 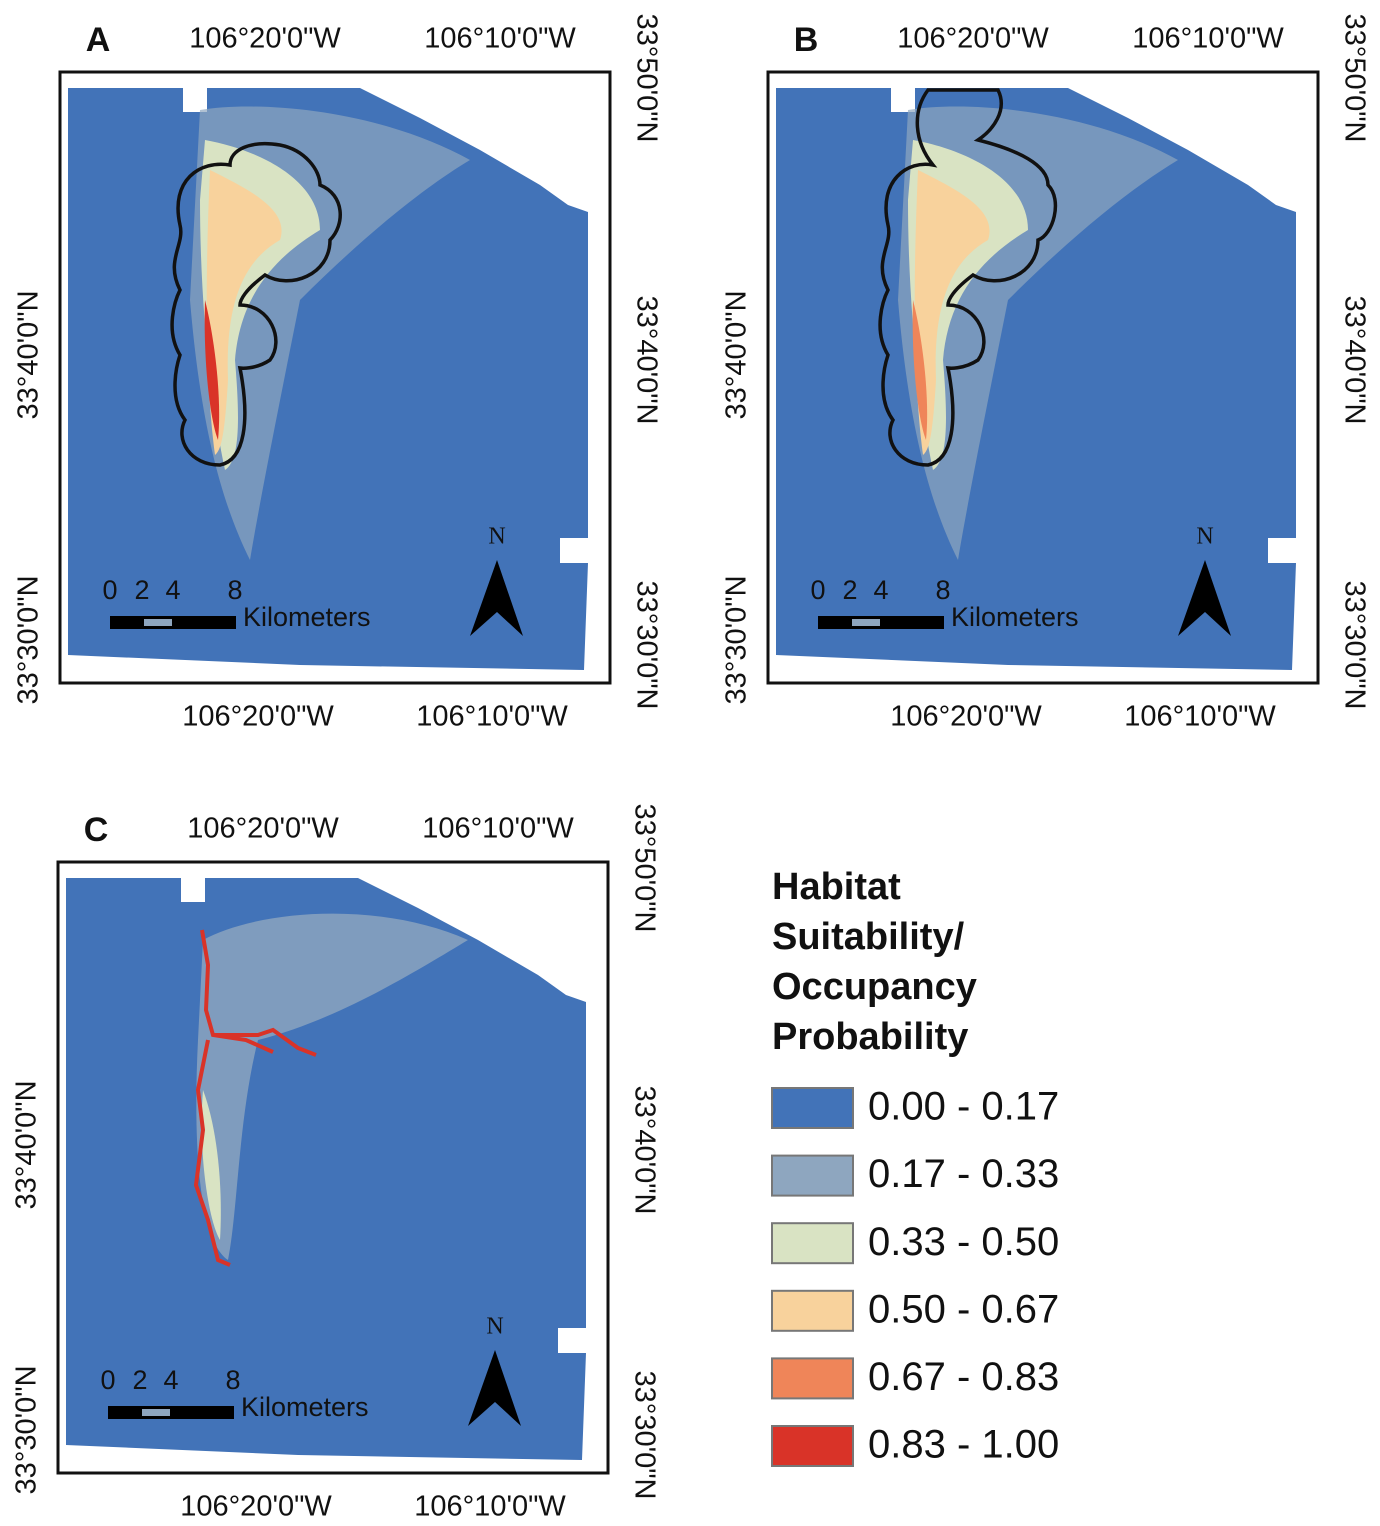 What do you see at coordinates (963, 1107) in the screenshot?
I see `legend-label: 0.00 - 0.17` at bounding box center [963, 1107].